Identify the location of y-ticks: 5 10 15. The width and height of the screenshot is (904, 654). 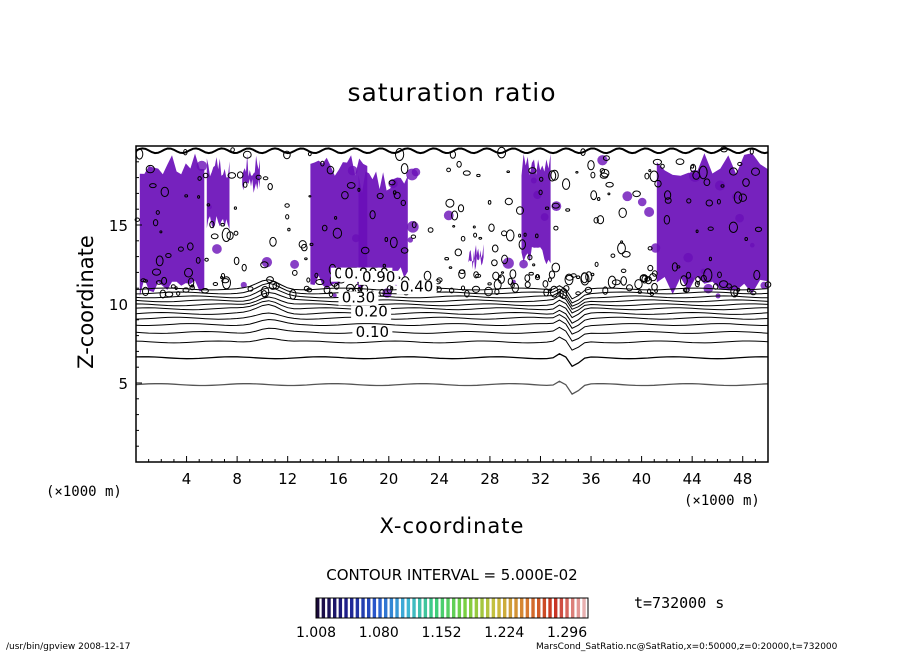
(125, 304).